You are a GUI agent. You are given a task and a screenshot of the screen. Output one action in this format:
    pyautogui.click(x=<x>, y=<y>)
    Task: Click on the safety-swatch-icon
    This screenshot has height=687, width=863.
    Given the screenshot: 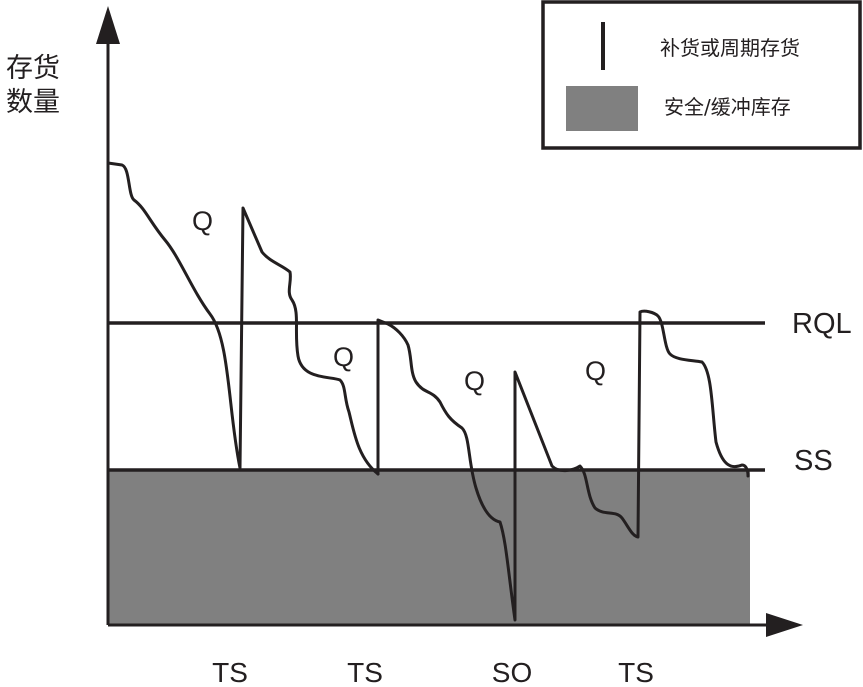 What is the action you would take?
    pyautogui.click(x=602, y=108)
    